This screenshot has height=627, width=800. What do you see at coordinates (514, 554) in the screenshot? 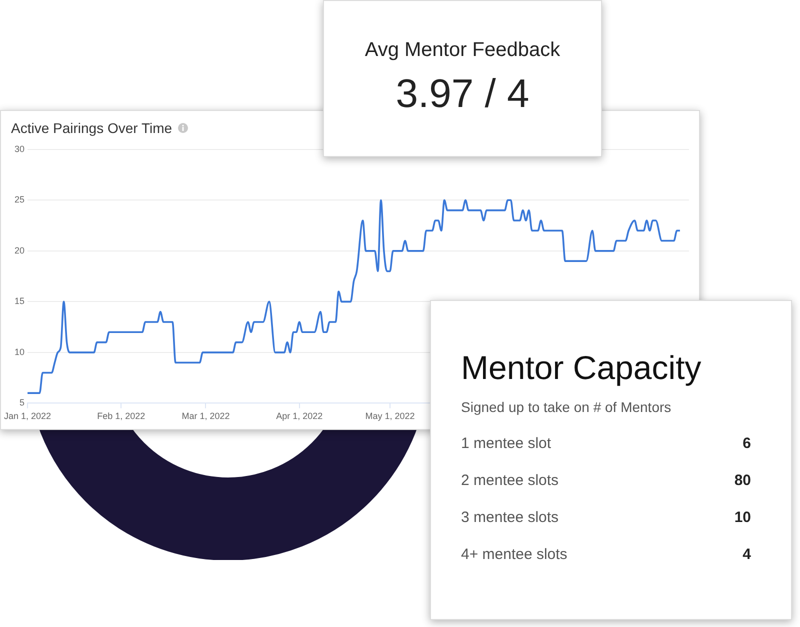
I see `category-label: 4+ mentee slots` at bounding box center [514, 554].